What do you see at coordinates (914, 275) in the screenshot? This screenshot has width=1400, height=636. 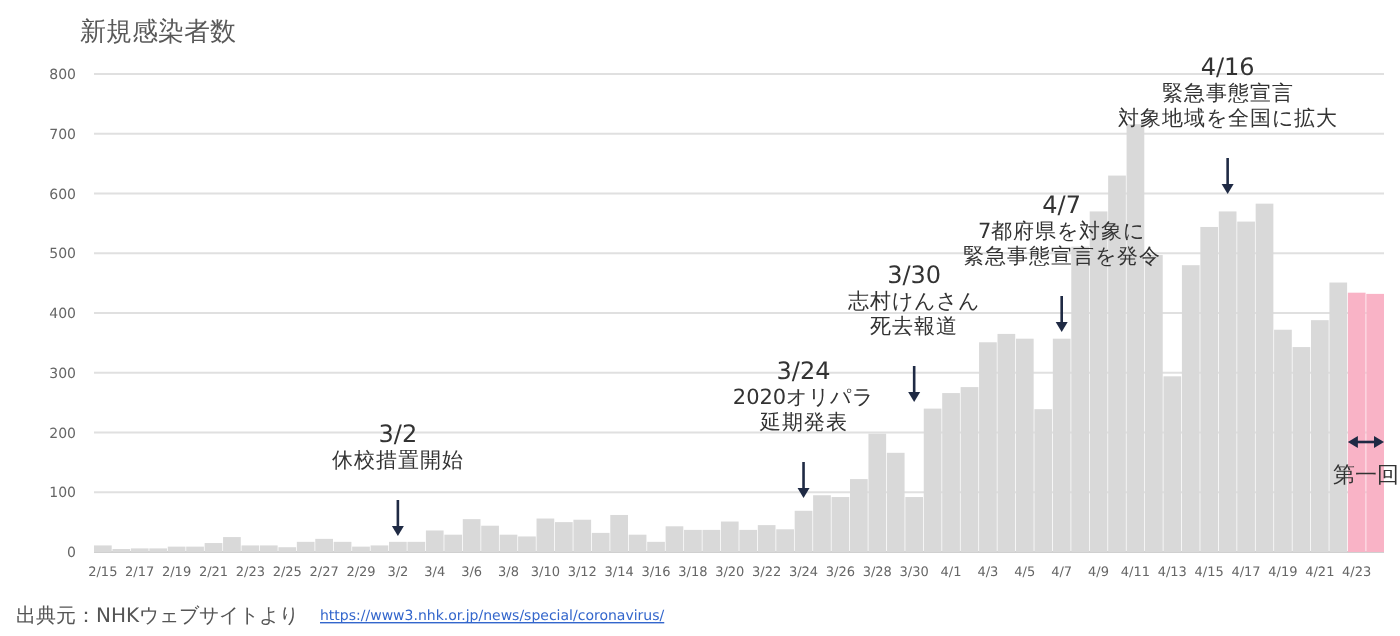 I see `annotation: 3/30` at bounding box center [914, 275].